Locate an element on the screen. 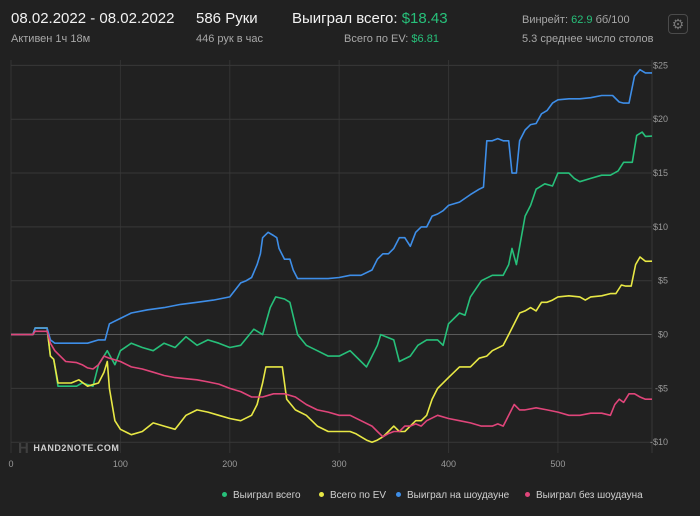 The height and width of the screenshot is (516, 700). ev-total-value: $6.81 is located at coordinates (425, 39).